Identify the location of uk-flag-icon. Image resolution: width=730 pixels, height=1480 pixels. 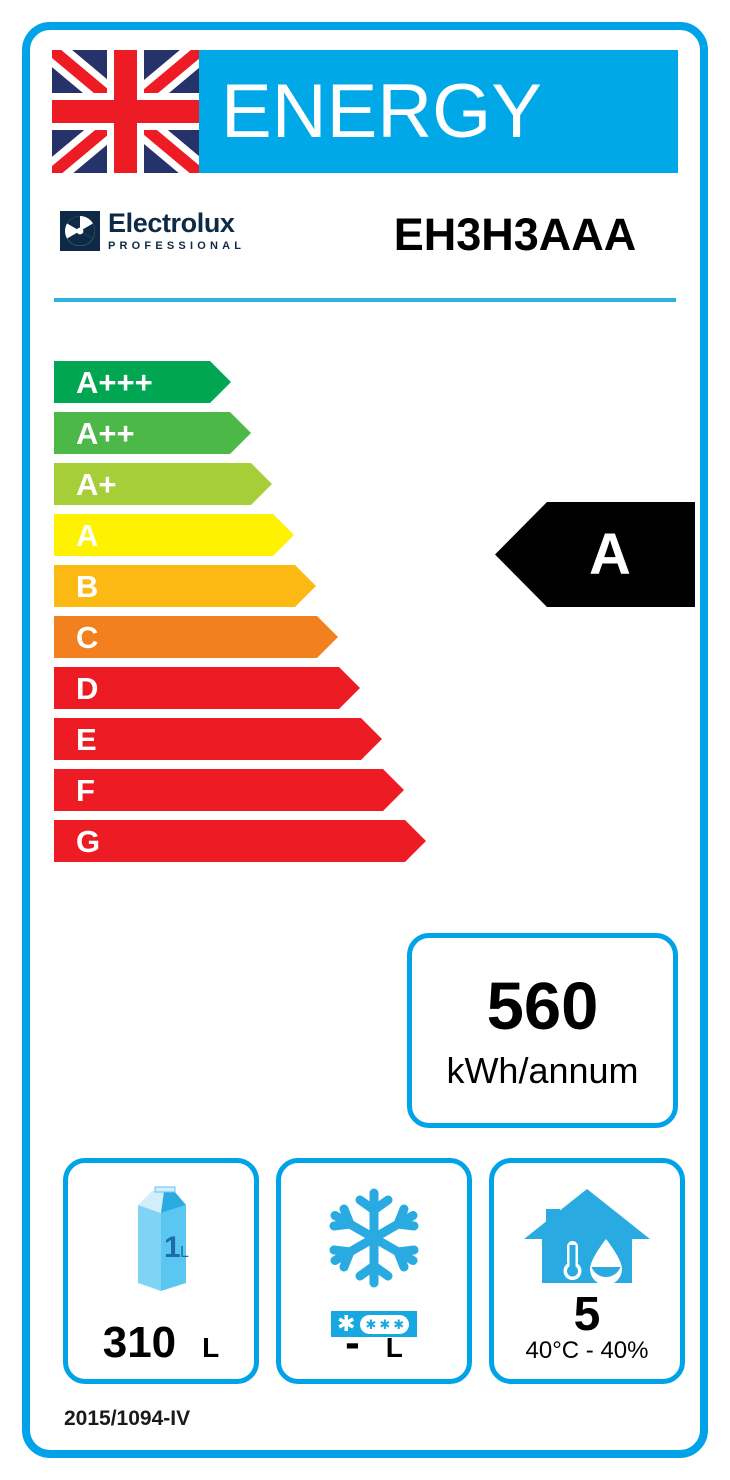
(125, 111).